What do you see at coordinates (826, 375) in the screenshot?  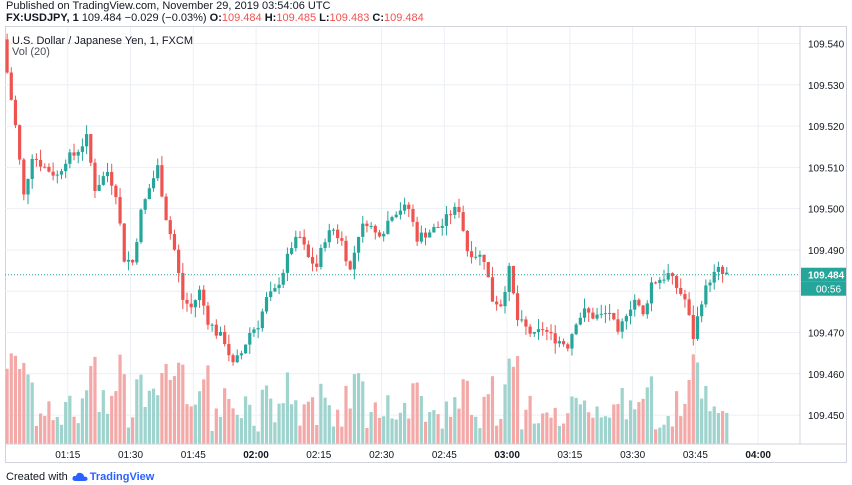 I see `y-tick-label: 109.460` at bounding box center [826, 375].